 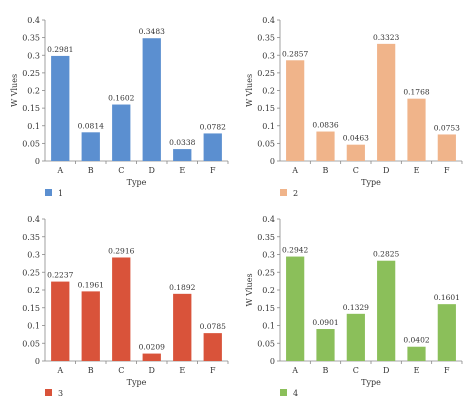 I want to click on legend-label: 4, so click(x=295, y=393).